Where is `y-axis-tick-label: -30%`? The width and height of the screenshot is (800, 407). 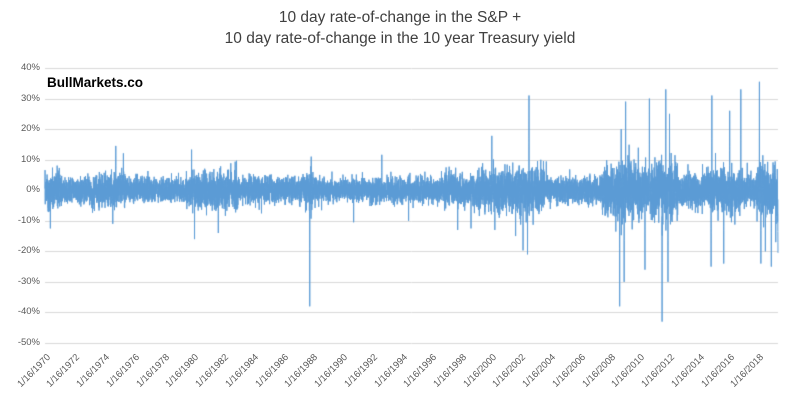 y-axis-tick-label: -30% is located at coordinates (28, 281).